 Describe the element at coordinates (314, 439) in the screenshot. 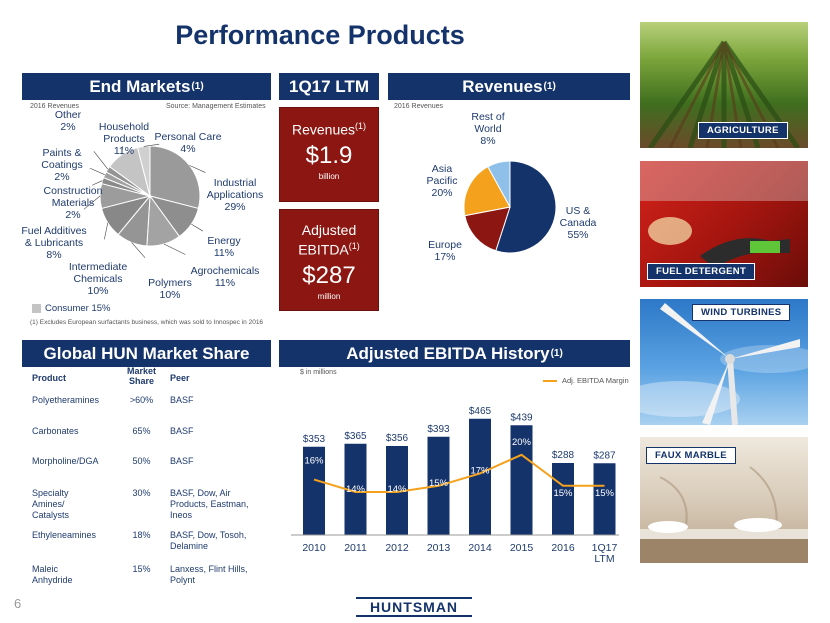

I see `ebitda-bar-value-label: $353` at that location.